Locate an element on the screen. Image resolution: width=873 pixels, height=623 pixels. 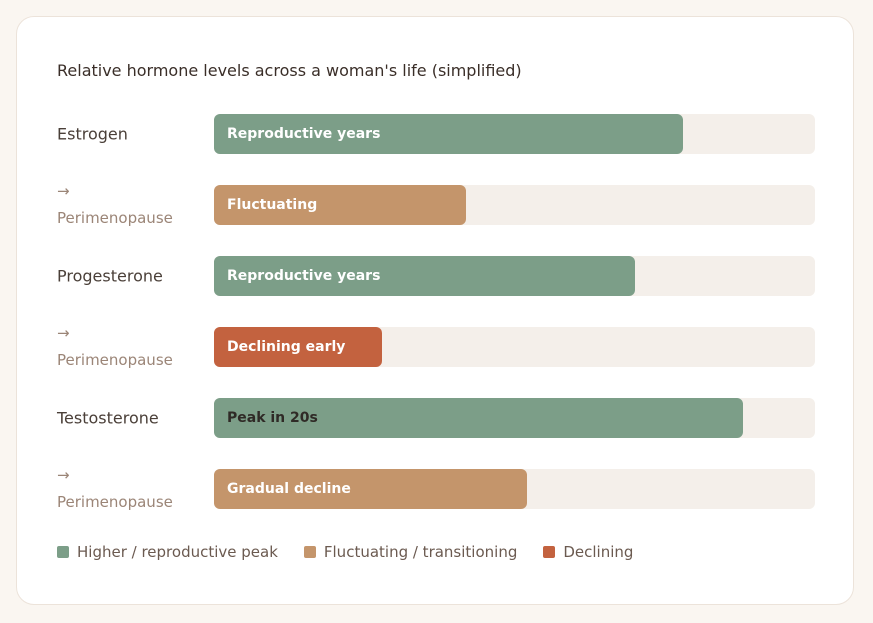
bar: Declining early is located at coordinates (298, 347).